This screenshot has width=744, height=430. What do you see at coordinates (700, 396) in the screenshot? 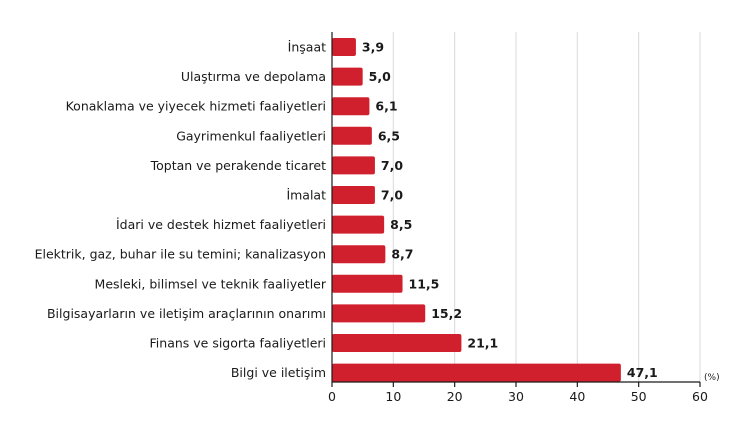
I see `x-tick-label: 60` at bounding box center [700, 396].